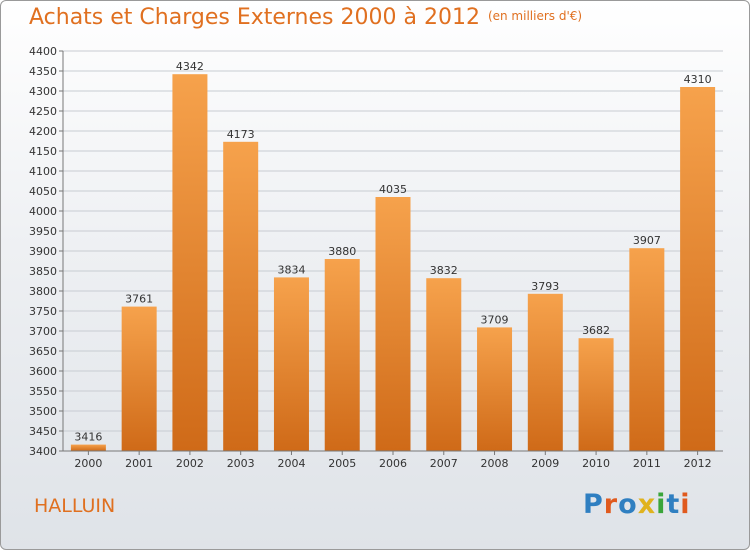  I want to click on data-label: 3907, so click(647, 240).